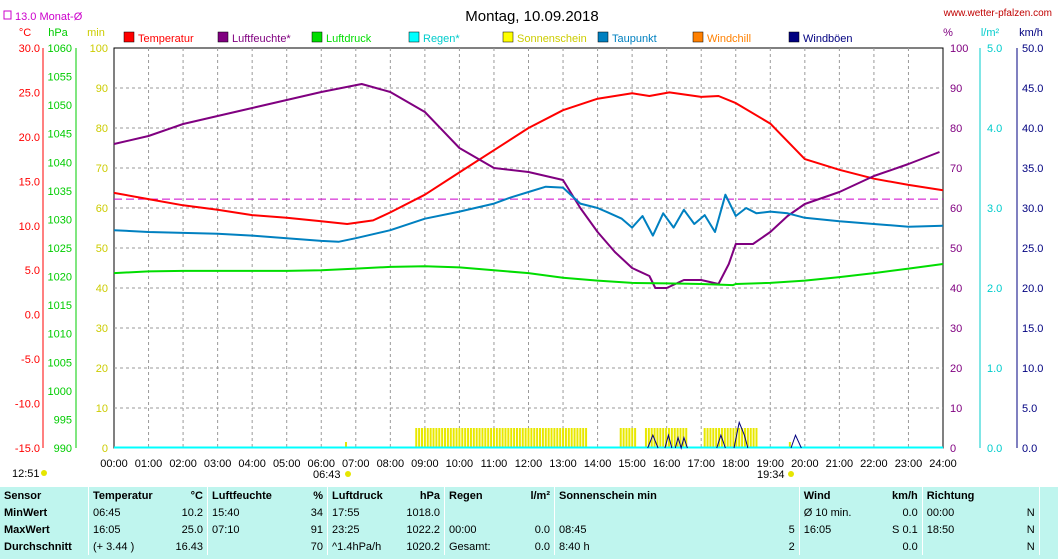 The height and width of the screenshot is (559, 1058). I want to click on temp-time: (+ 3.44 ), so click(123, 546).